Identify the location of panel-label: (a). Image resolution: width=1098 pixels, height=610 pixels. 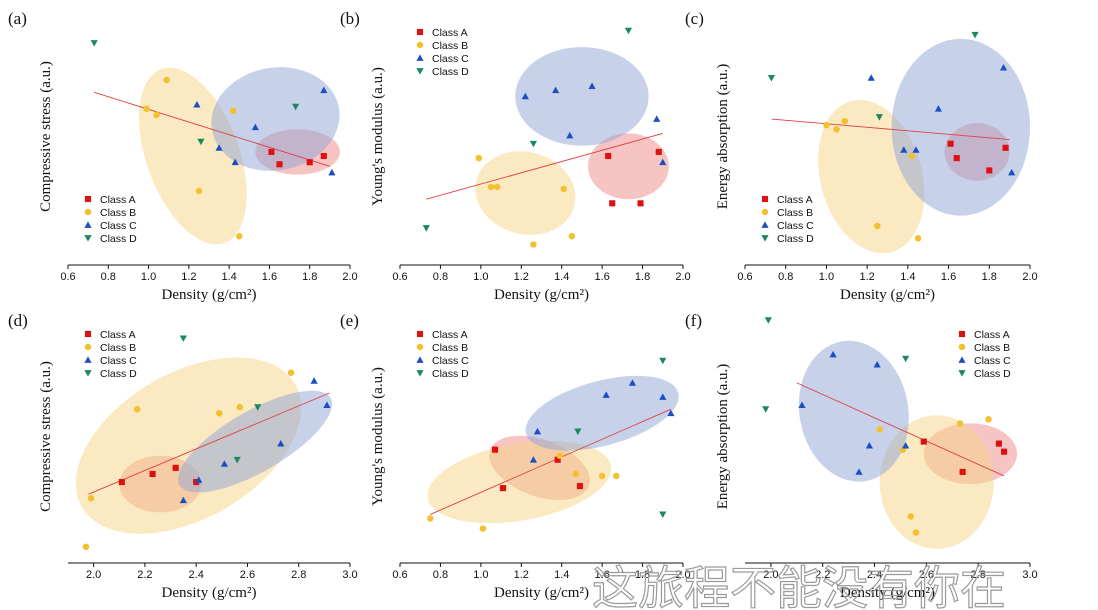
(17, 18).